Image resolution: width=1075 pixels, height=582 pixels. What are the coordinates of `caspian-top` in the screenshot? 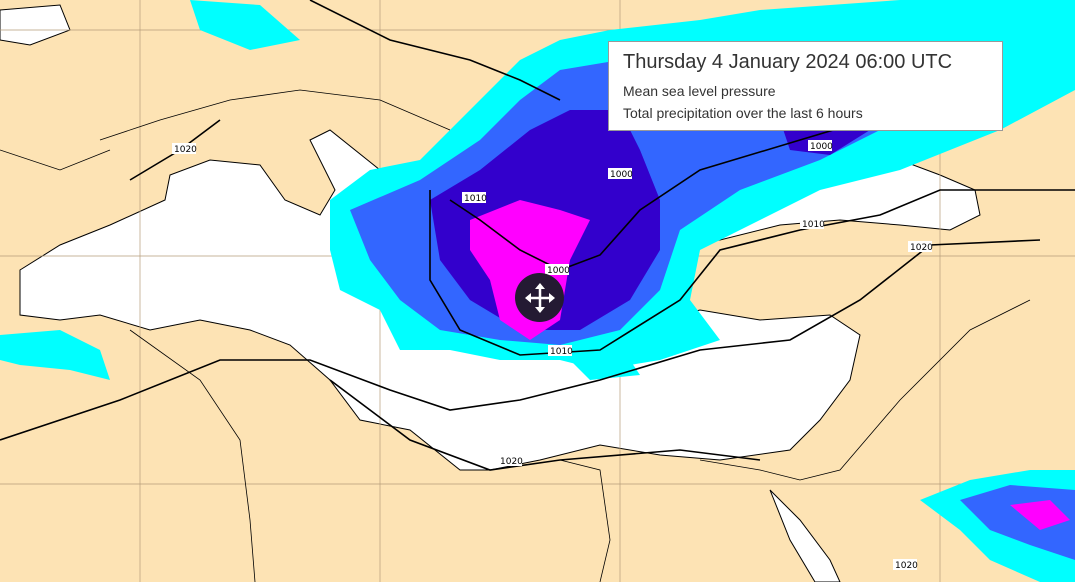 It's located at (35, 25).